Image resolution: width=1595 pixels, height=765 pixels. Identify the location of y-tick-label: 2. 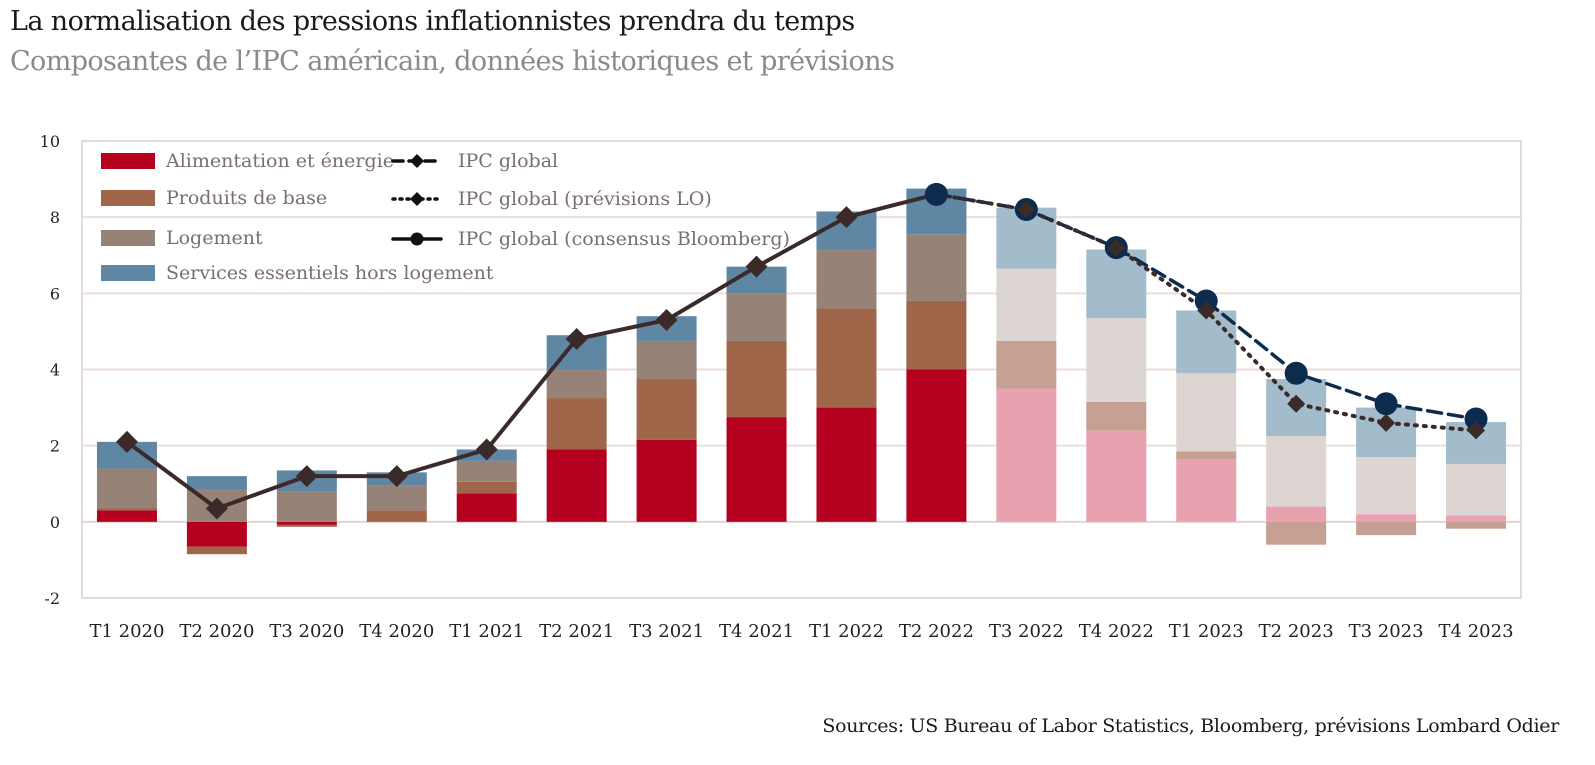
(55, 446).